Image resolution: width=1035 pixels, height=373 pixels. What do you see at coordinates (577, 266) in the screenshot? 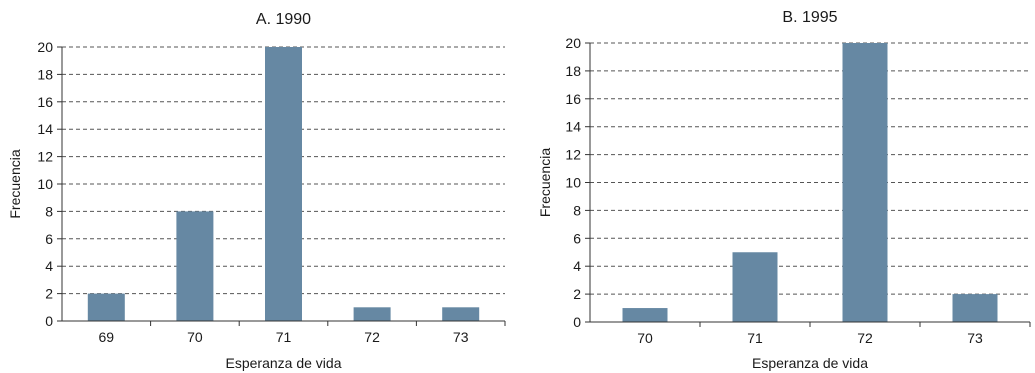
I see `chart-b-ytick-label: 4` at bounding box center [577, 266].